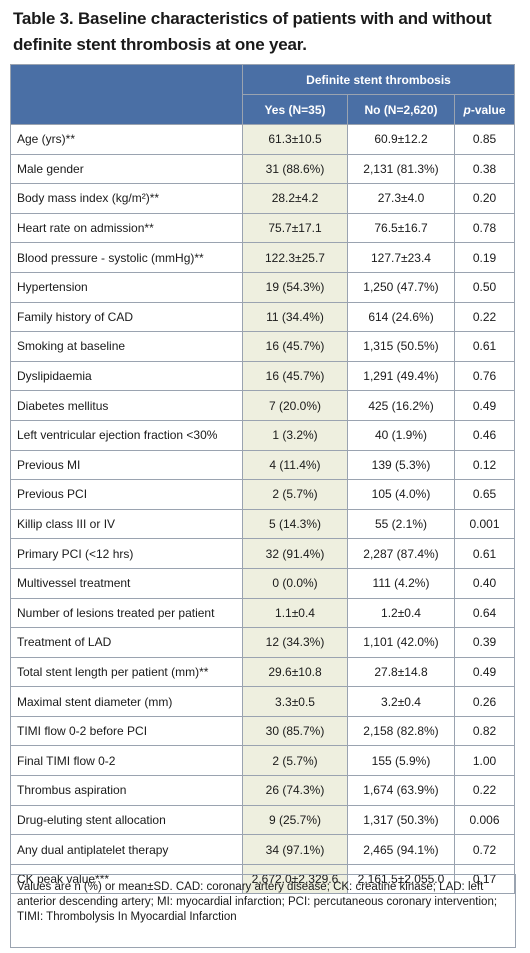  What do you see at coordinates (401, 701) in the screenshot?
I see `row-no-value: 3.2±0.4` at bounding box center [401, 701].